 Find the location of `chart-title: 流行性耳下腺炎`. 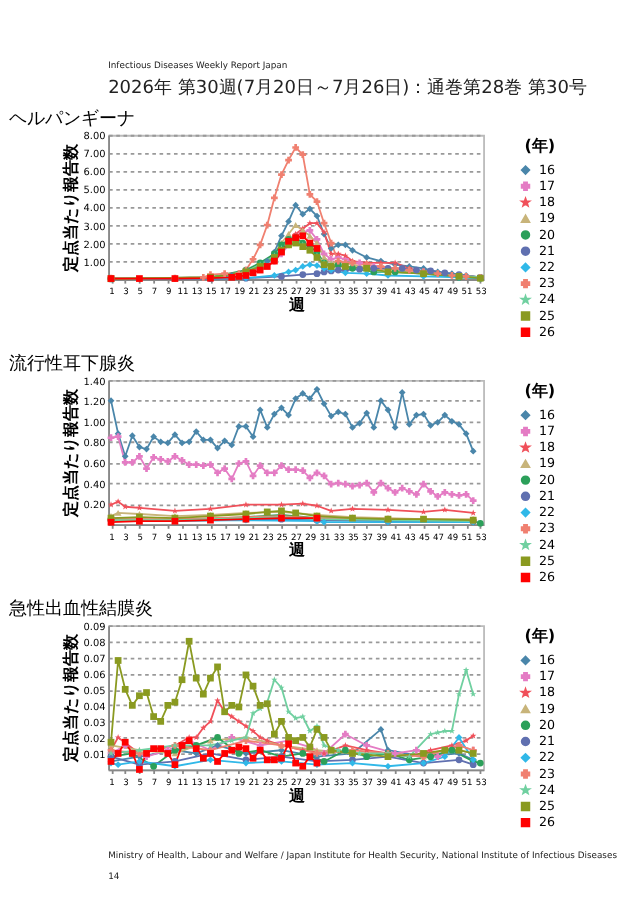

chart-title: 流行性耳下腺炎 is located at coordinates (71, 364).